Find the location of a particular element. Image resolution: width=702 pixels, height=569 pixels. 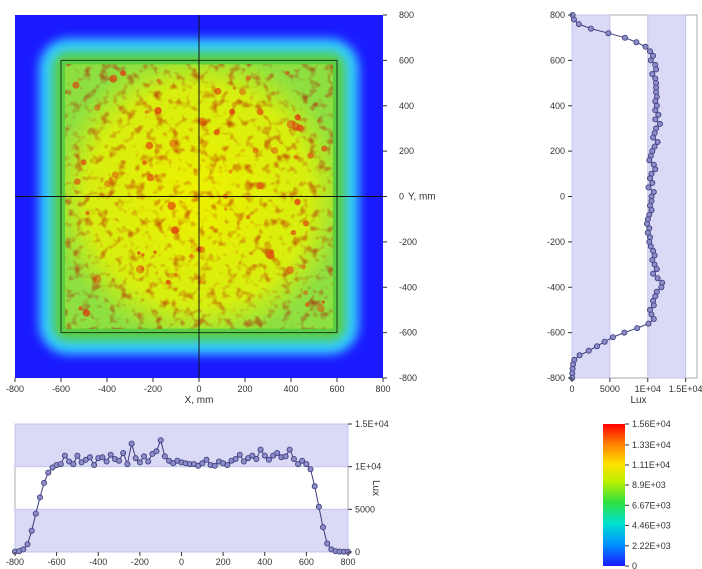

colorbar-label: 0 is located at coordinates (634, 565).